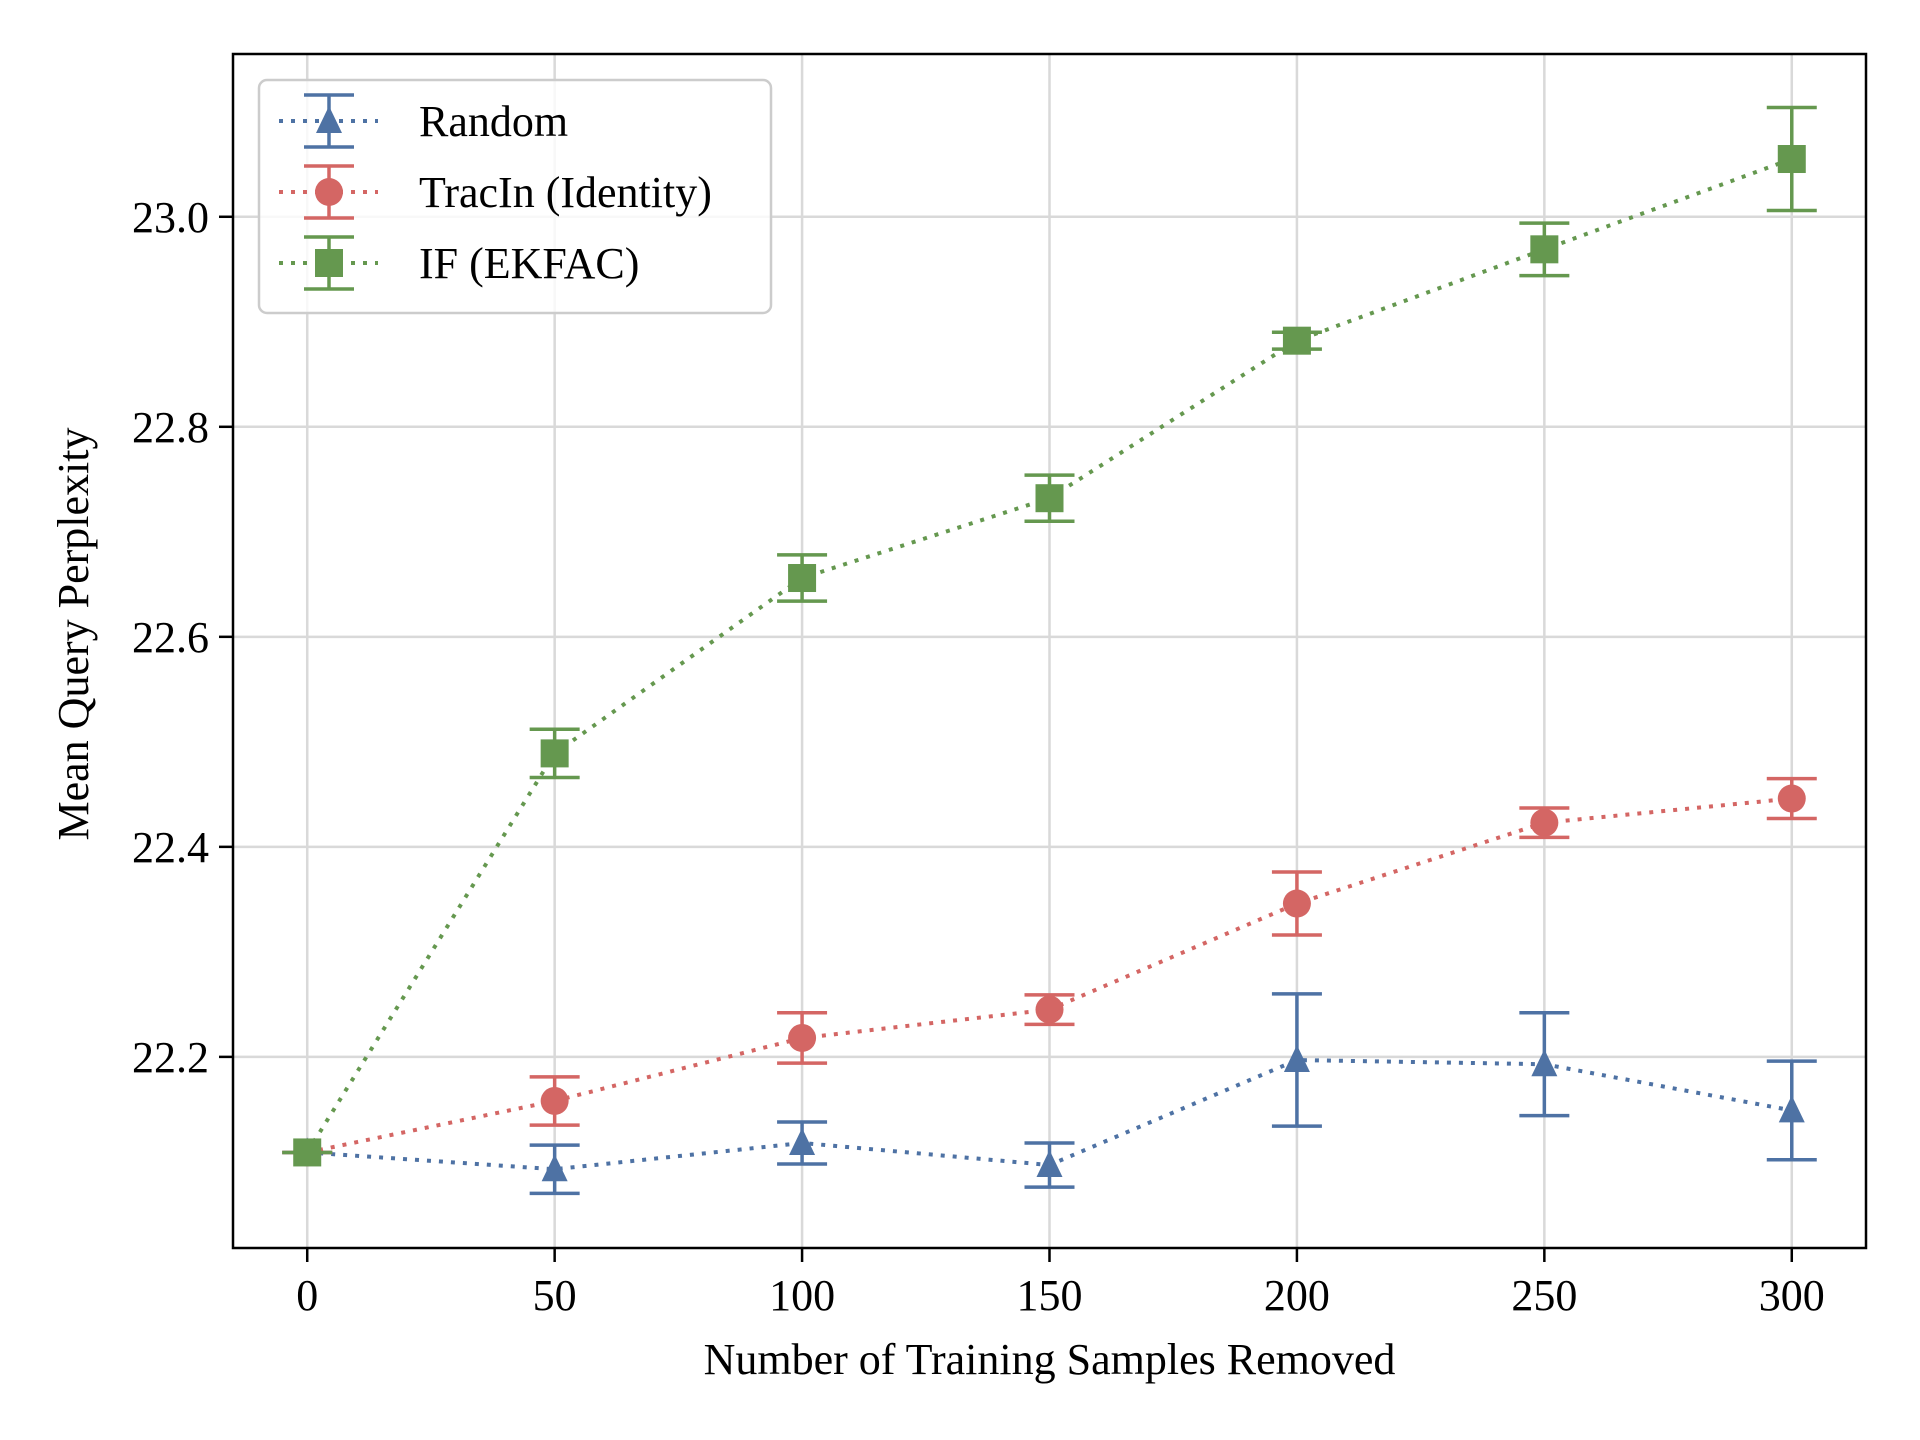 This screenshot has height=1440, width=1920. What do you see at coordinates (1050, 1359) in the screenshot?
I see `x-axis-label: Number of Training Samples Removed` at bounding box center [1050, 1359].